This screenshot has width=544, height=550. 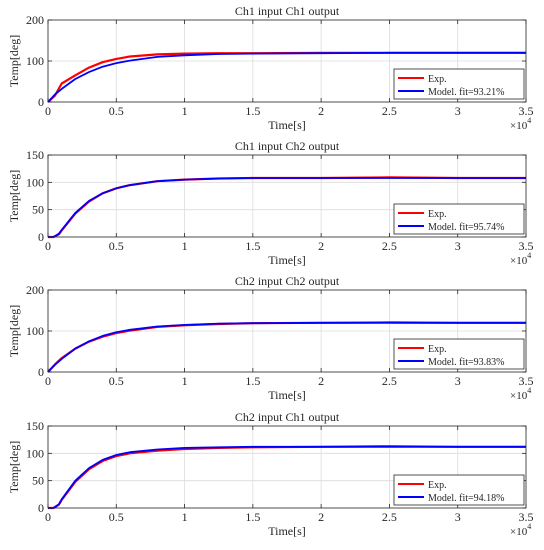 I want to click on legend: Exp. Model. fit=95.74%, so click(x=459, y=219).